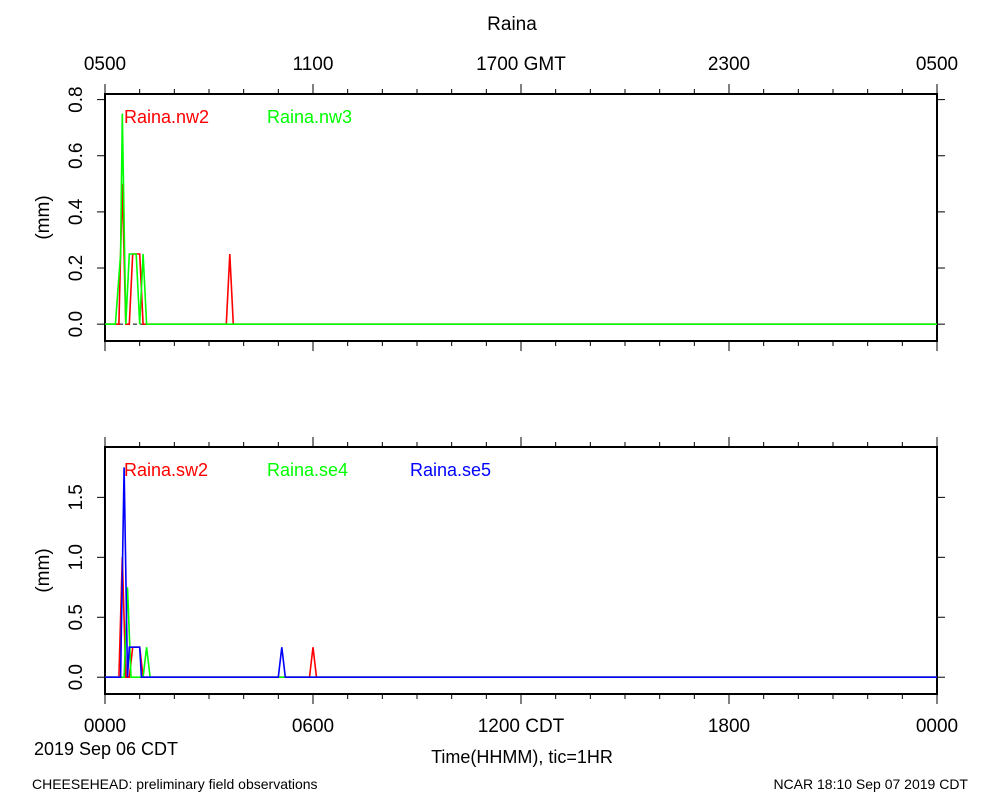  Describe the element at coordinates (521, 726) in the screenshot. I see `bottom-tick-label-2: 1200 CDT` at that location.